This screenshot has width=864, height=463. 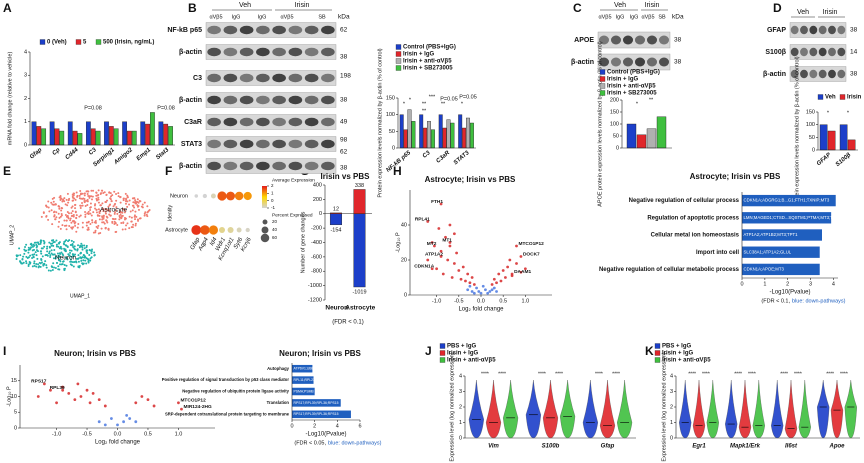 What do you see at coordinates (304, 369) in the screenshot?
I see `gene-list: ATP6V1;UBB` at bounding box center [304, 369].